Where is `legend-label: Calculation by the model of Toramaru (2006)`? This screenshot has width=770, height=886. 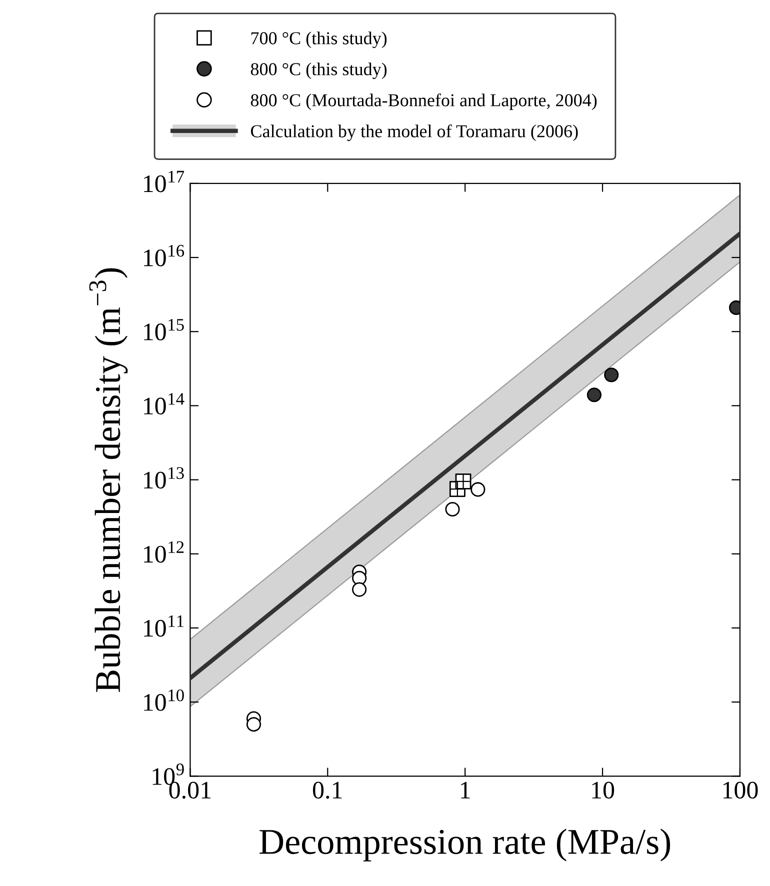 legend-label: Calculation by the model of Toramaru (2006) is located at coordinates (414, 133).